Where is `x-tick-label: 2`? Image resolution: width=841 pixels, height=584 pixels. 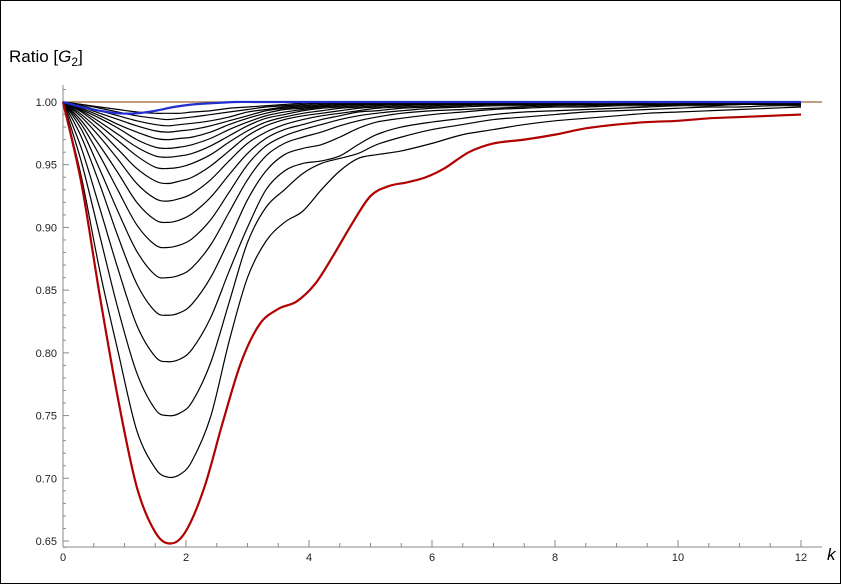 x-tick-label: 2 is located at coordinates (186, 558).